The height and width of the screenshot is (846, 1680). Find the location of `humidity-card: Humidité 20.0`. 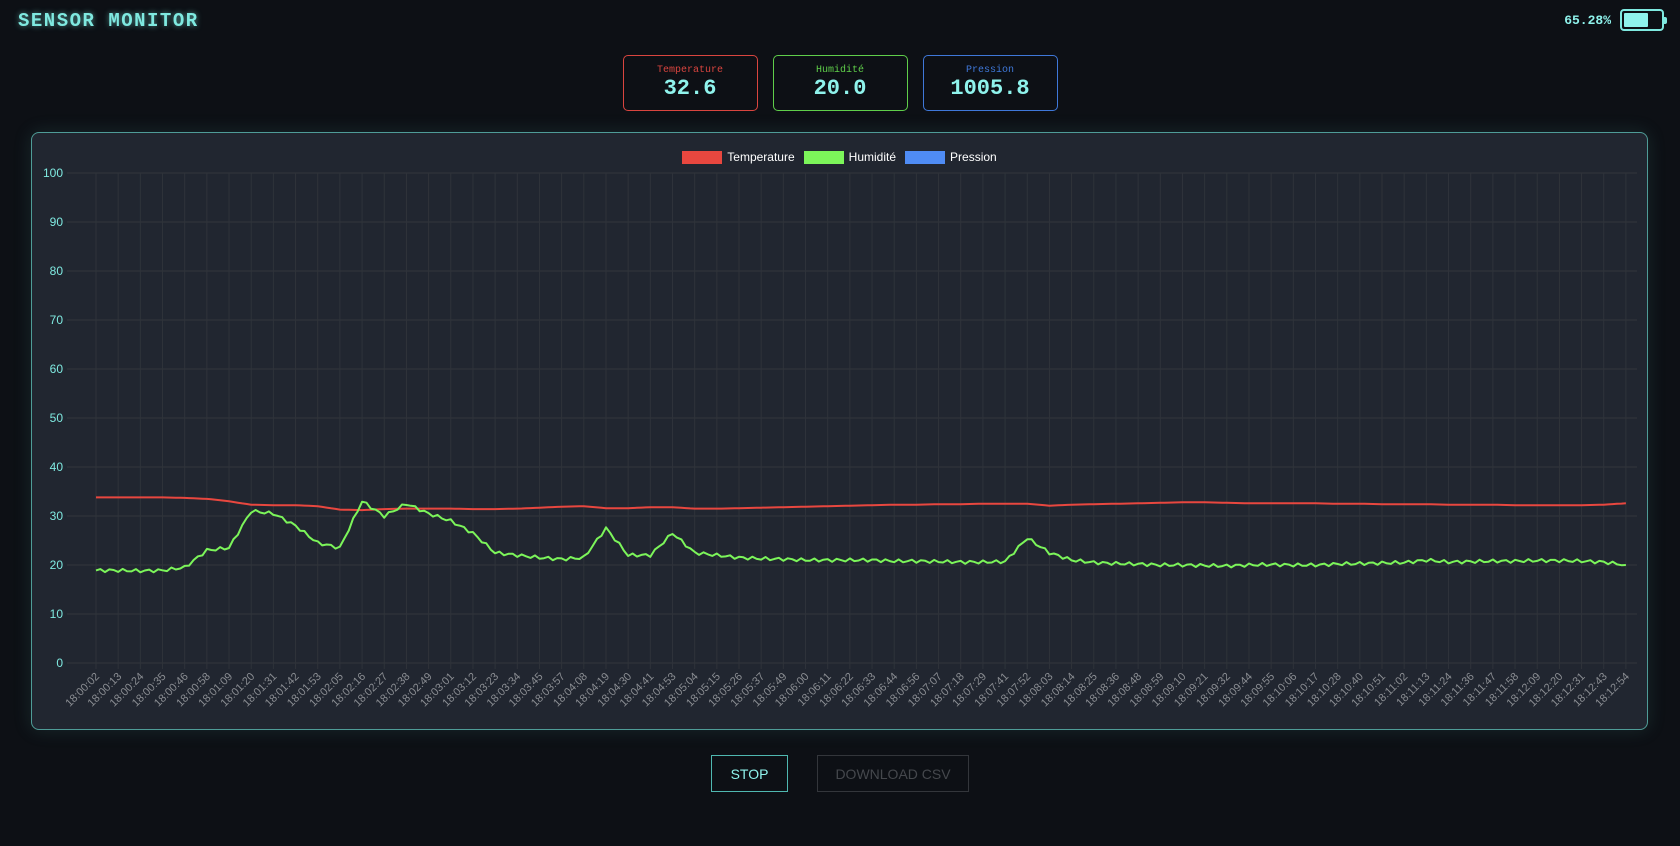

humidity-card: Humidité 20.0 is located at coordinates (840, 83).